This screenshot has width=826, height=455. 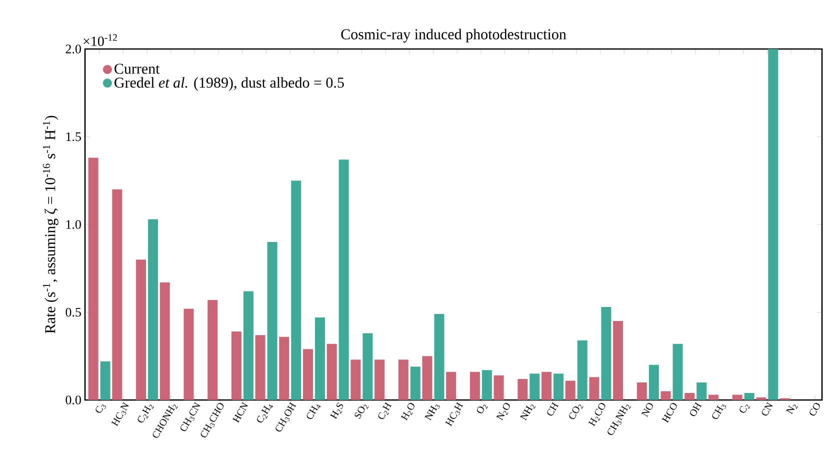 I want to click on x-tick-label: OH, so click(x=696, y=409).